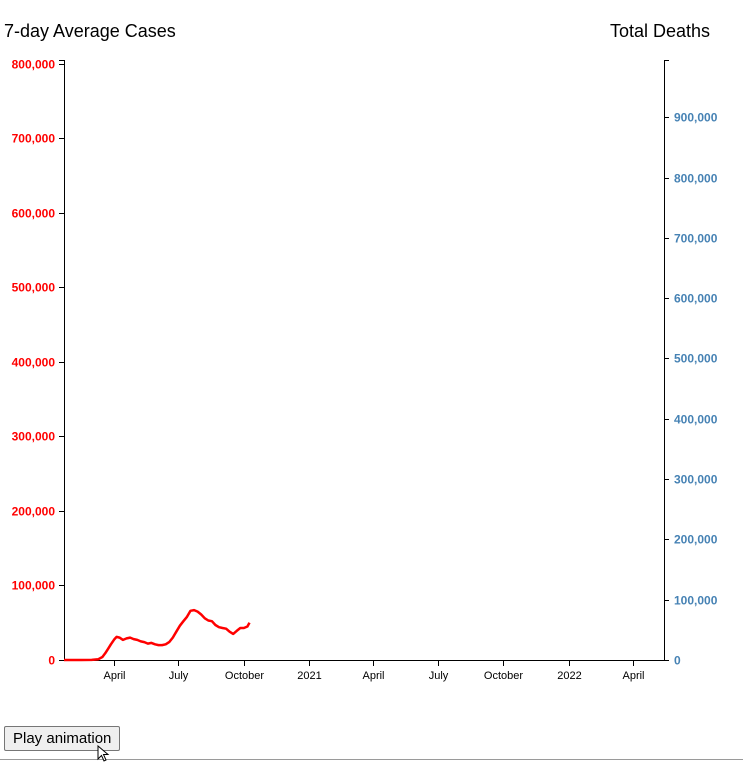 The width and height of the screenshot is (743, 763). Describe the element at coordinates (696, 480) in the screenshot. I see `right-tick-label: 300,000` at that location.